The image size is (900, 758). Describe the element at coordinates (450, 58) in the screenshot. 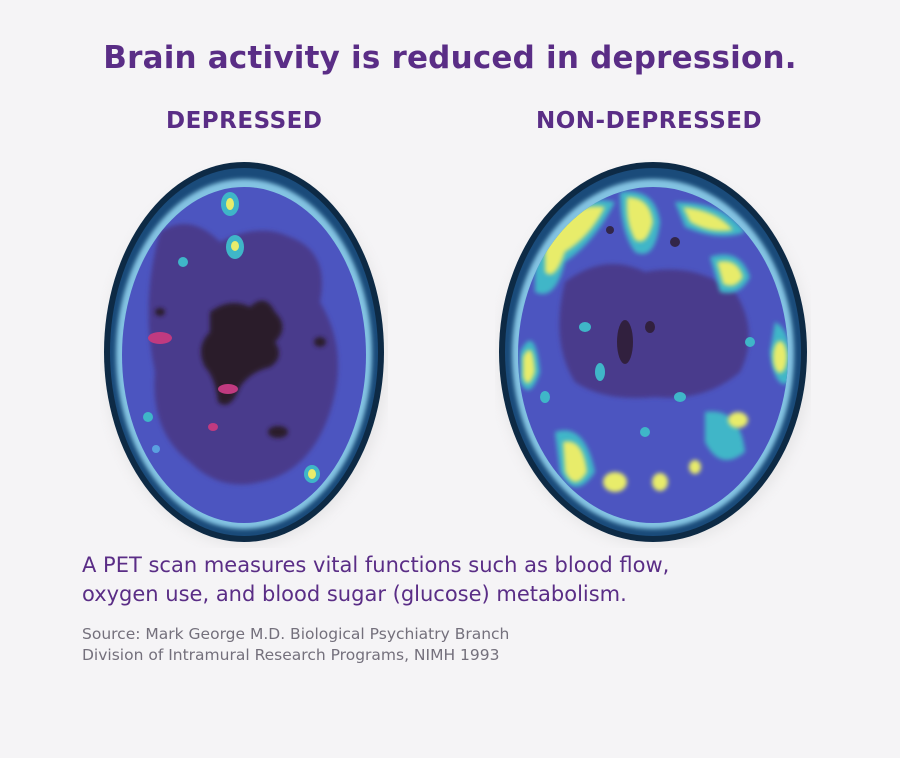

I see `headline: Brain activity is reduced in depression.` at that location.